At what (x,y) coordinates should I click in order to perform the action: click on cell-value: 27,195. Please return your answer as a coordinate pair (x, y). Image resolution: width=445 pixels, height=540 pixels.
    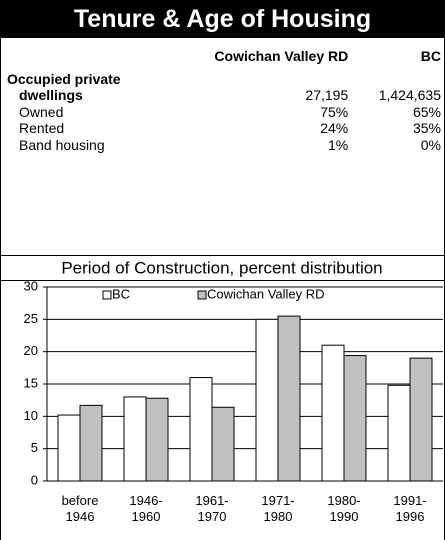
    Looking at the image, I should click on (327, 95).